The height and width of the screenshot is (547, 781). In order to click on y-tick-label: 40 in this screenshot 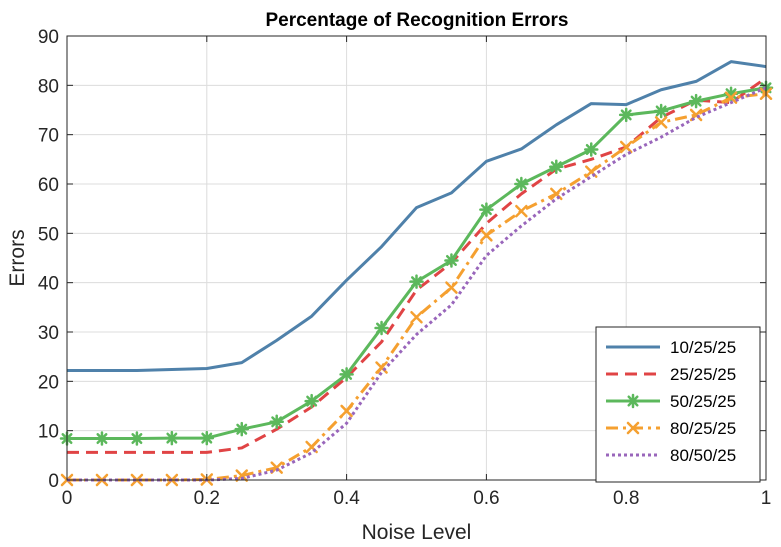, I will do `click(48, 284)`.